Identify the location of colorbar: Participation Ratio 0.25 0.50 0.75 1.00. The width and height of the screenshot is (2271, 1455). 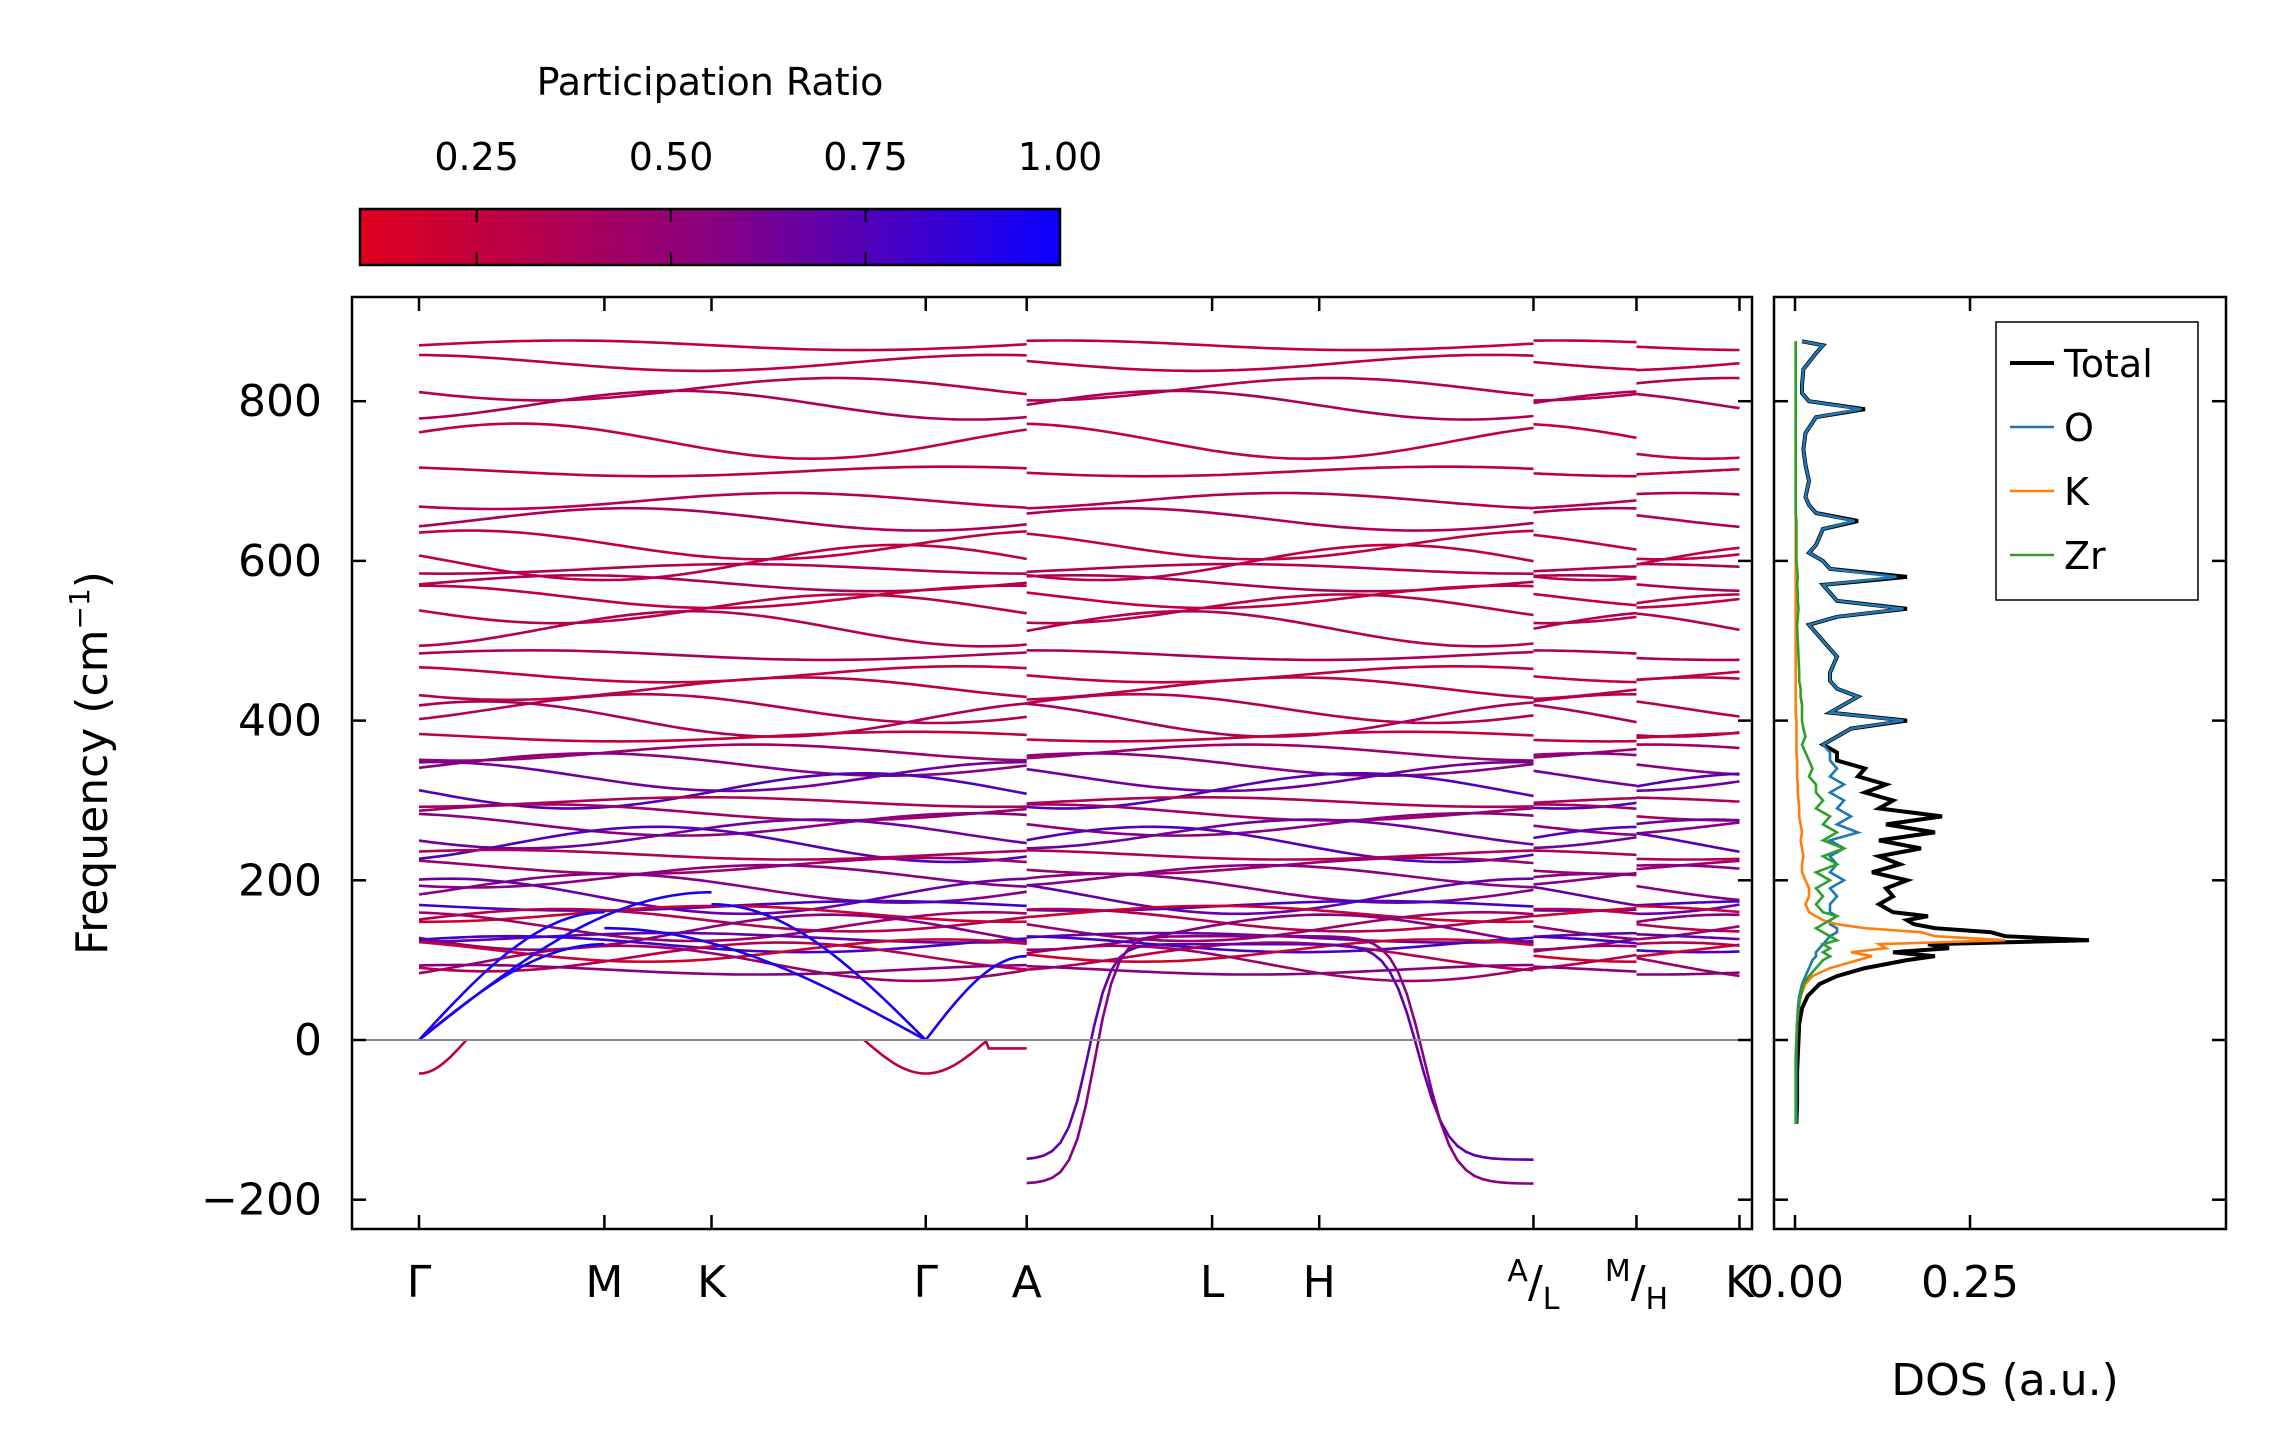
(730, 163).